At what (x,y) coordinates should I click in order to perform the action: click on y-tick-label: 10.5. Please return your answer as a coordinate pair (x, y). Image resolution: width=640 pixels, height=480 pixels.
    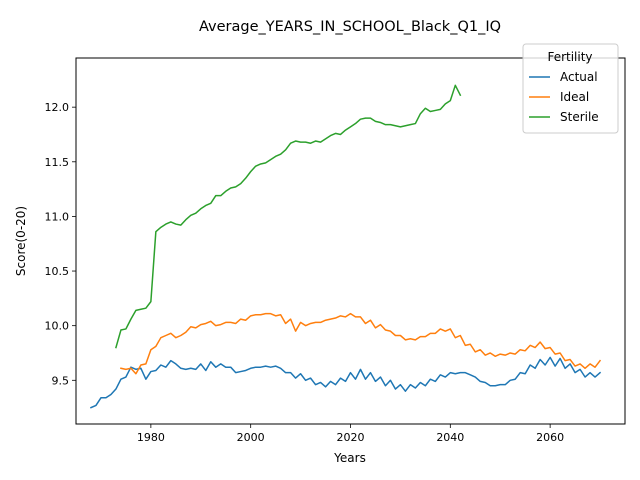
    Looking at the image, I should click on (57, 271).